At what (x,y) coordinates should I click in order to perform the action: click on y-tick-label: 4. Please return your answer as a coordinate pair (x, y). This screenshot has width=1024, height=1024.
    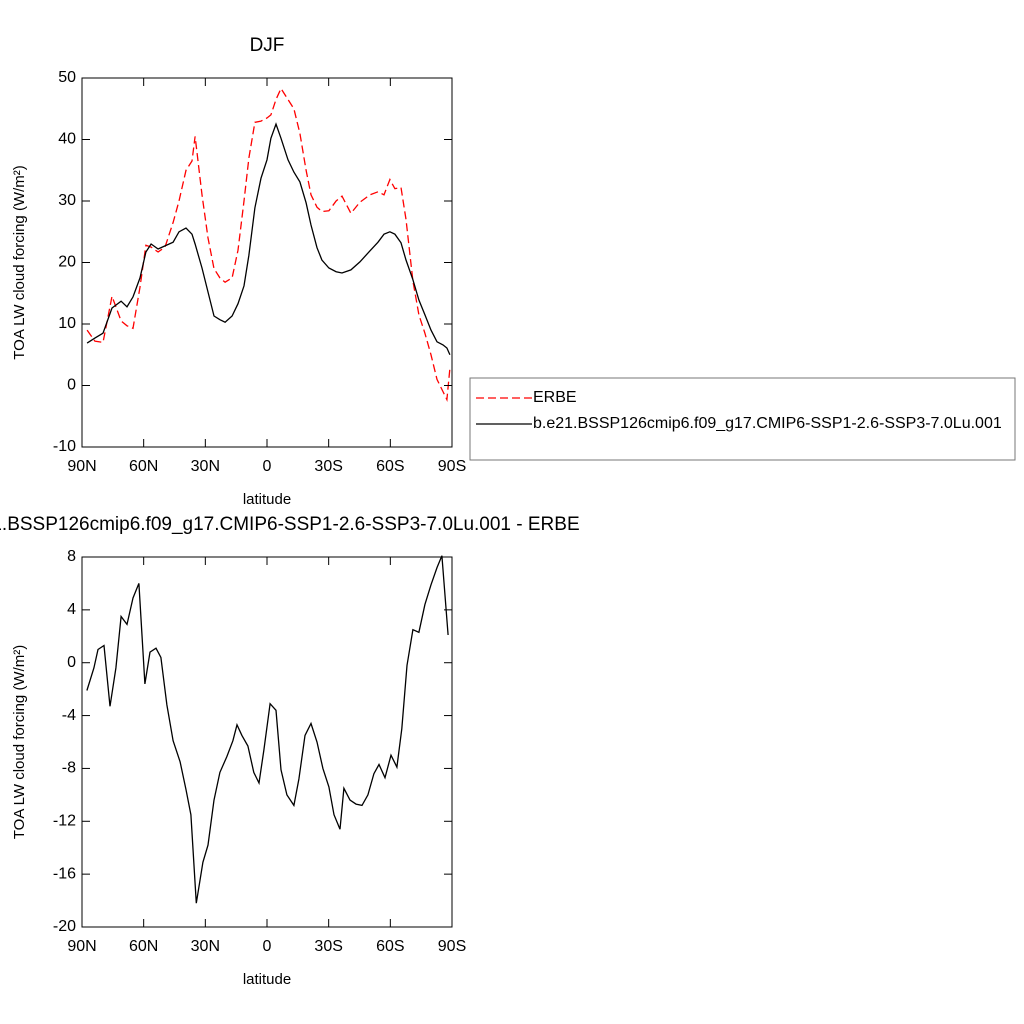
    Looking at the image, I should click on (71, 609).